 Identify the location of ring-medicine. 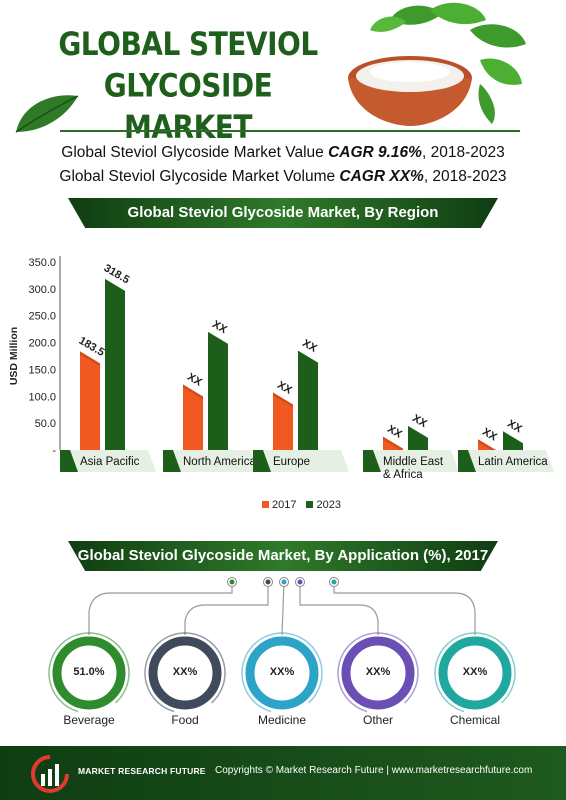
(282, 673).